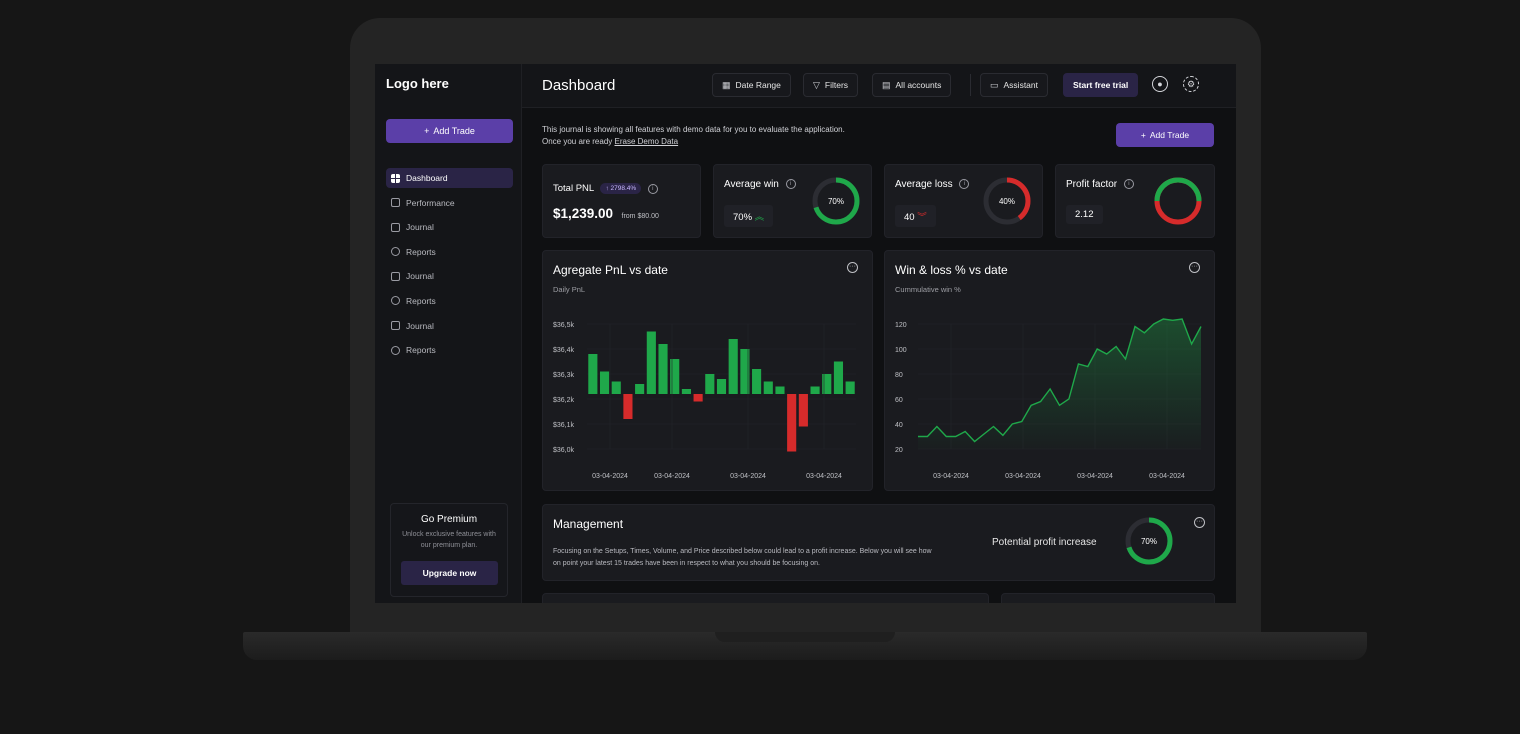 The height and width of the screenshot is (734, 1520). What do you see at coordinates (1060, 380) in the screenshot?
I see `series-line` at bounding box center [1060, 380].